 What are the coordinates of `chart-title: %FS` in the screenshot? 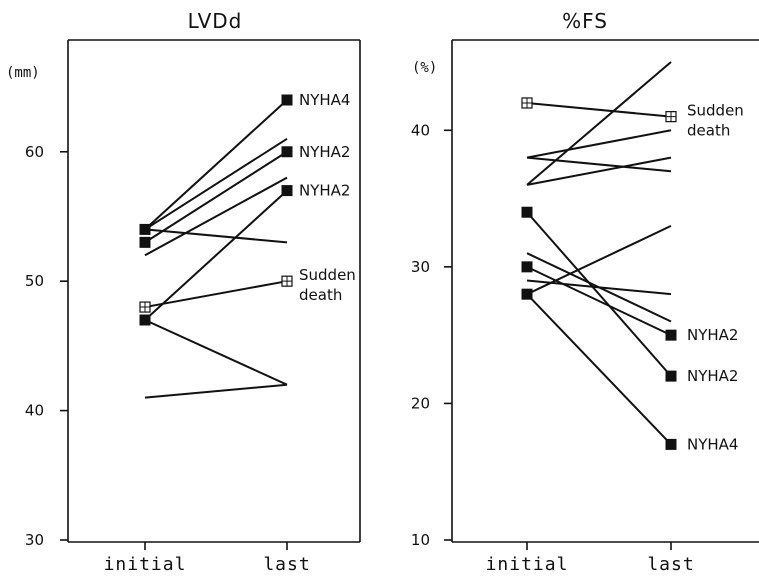 It's located at (585, 21).